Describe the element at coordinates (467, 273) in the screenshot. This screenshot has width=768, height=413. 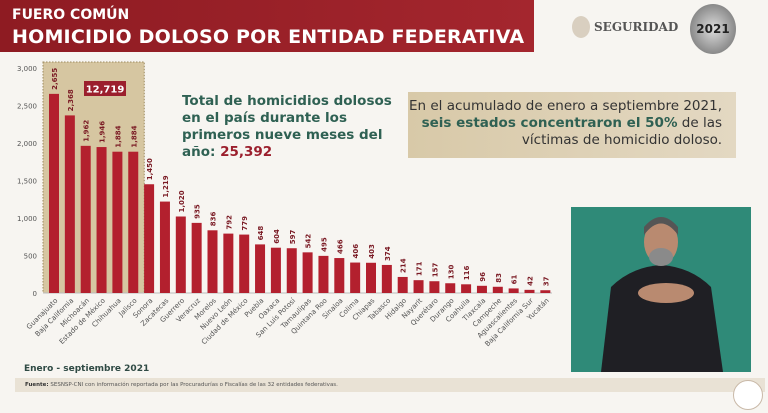
I see `data-label: 116` at that location.